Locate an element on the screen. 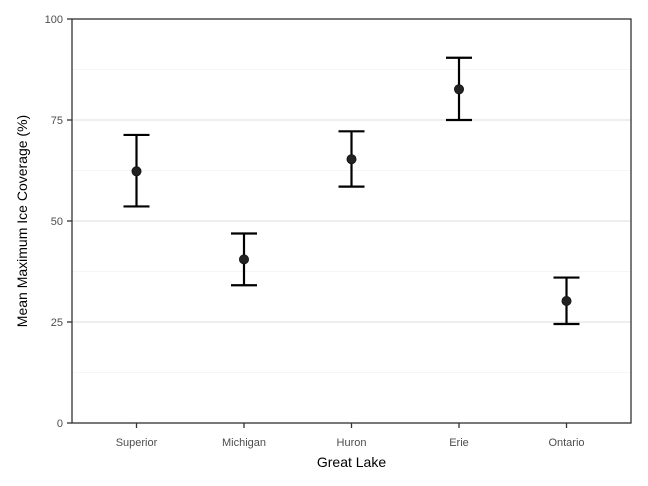 The image size is (648, 486). y-axis-ticks: 0 25 50 75 100 is located at coordinates (58, 222).